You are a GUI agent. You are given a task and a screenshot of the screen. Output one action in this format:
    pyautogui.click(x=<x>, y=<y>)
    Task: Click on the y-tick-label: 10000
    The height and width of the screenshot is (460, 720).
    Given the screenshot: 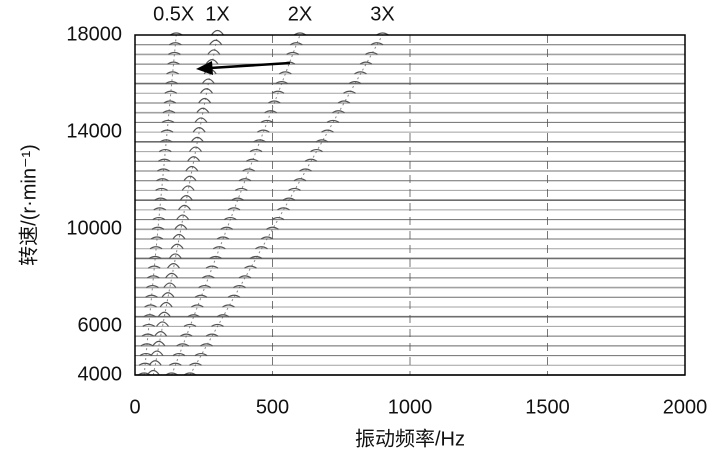 What is the action you would take?
    pyautogui.click(x=94, y=229)
    